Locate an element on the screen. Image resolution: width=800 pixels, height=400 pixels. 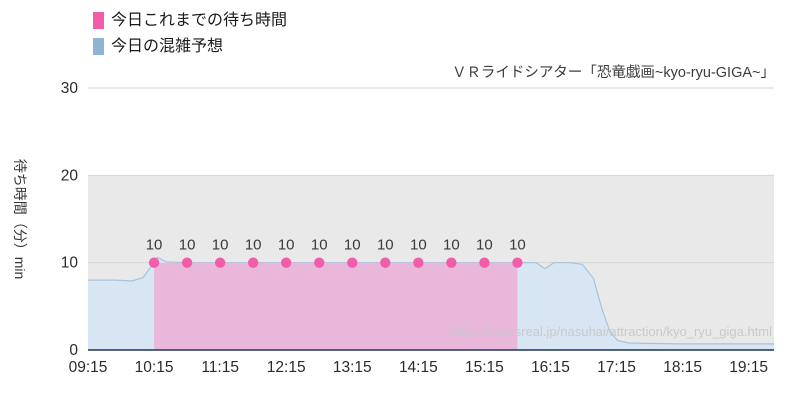
x-tick-label: 11:15 is located at coordinates (220, 367).